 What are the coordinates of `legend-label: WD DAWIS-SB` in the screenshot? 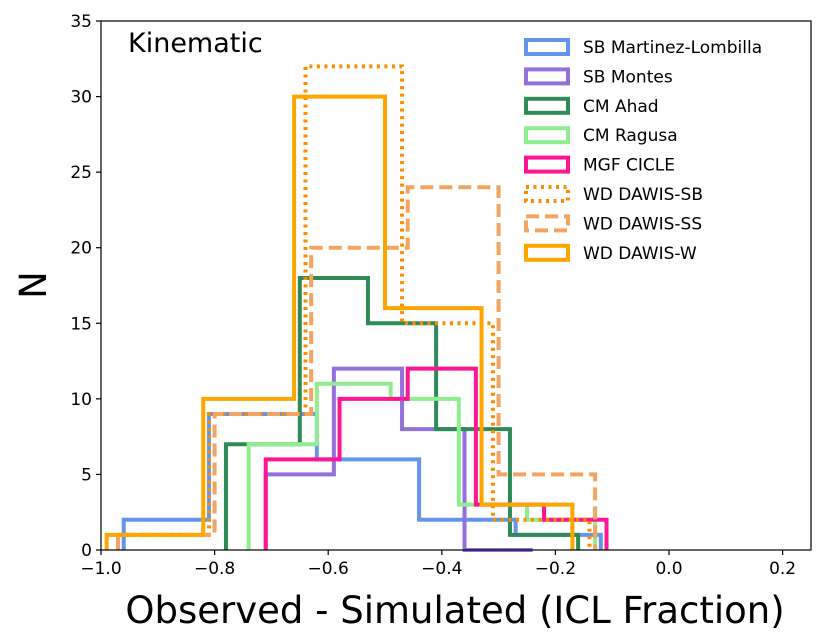 It's located at (643, 195).